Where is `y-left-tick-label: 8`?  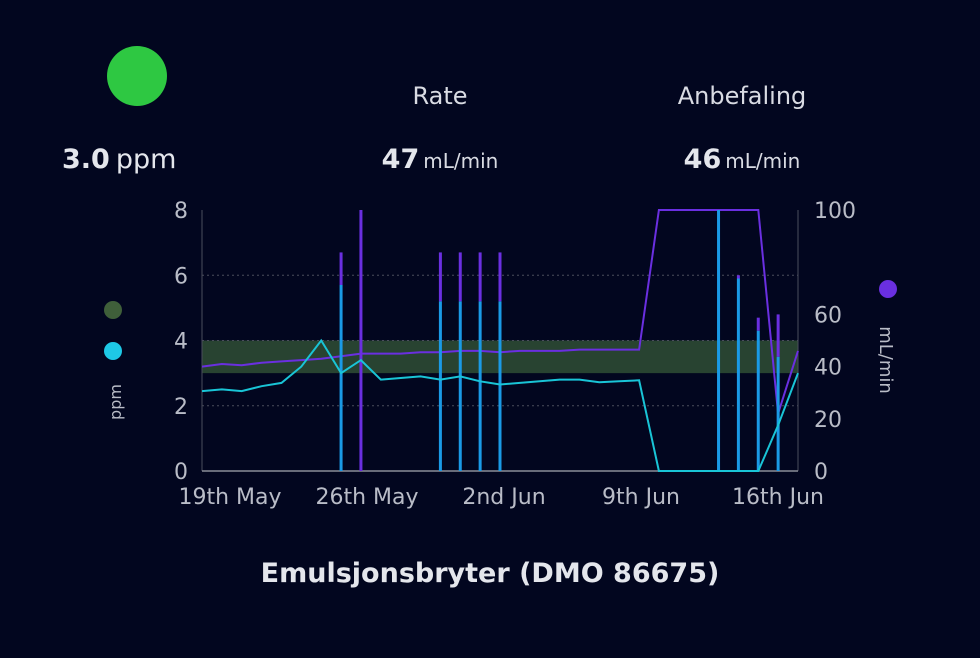 y-left-tick-label: 8 is located at coordinates (181, 211).